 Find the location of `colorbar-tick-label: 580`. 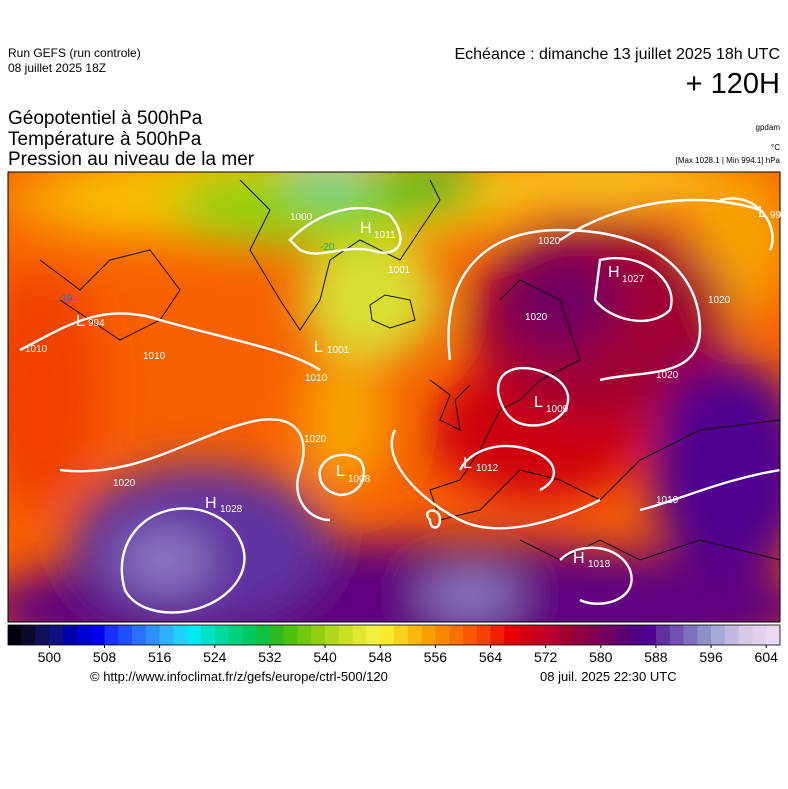

colorbar-tick-label: 580 is located at coordinates (601, 657).